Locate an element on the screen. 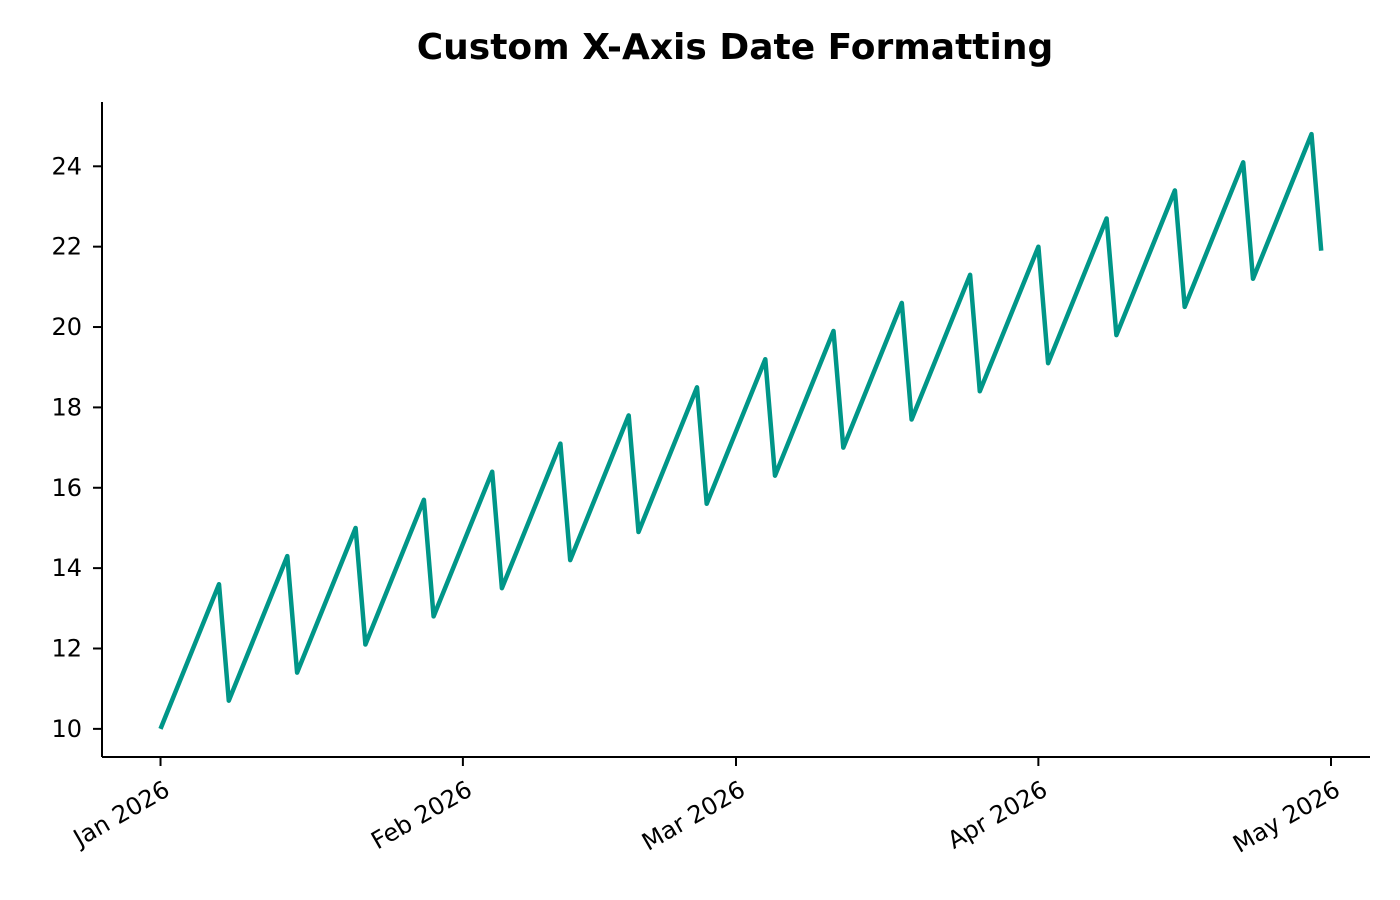 This screenshot has height=900, width=1400. y-tick-label: 24 is located at coordinates (66, 166).